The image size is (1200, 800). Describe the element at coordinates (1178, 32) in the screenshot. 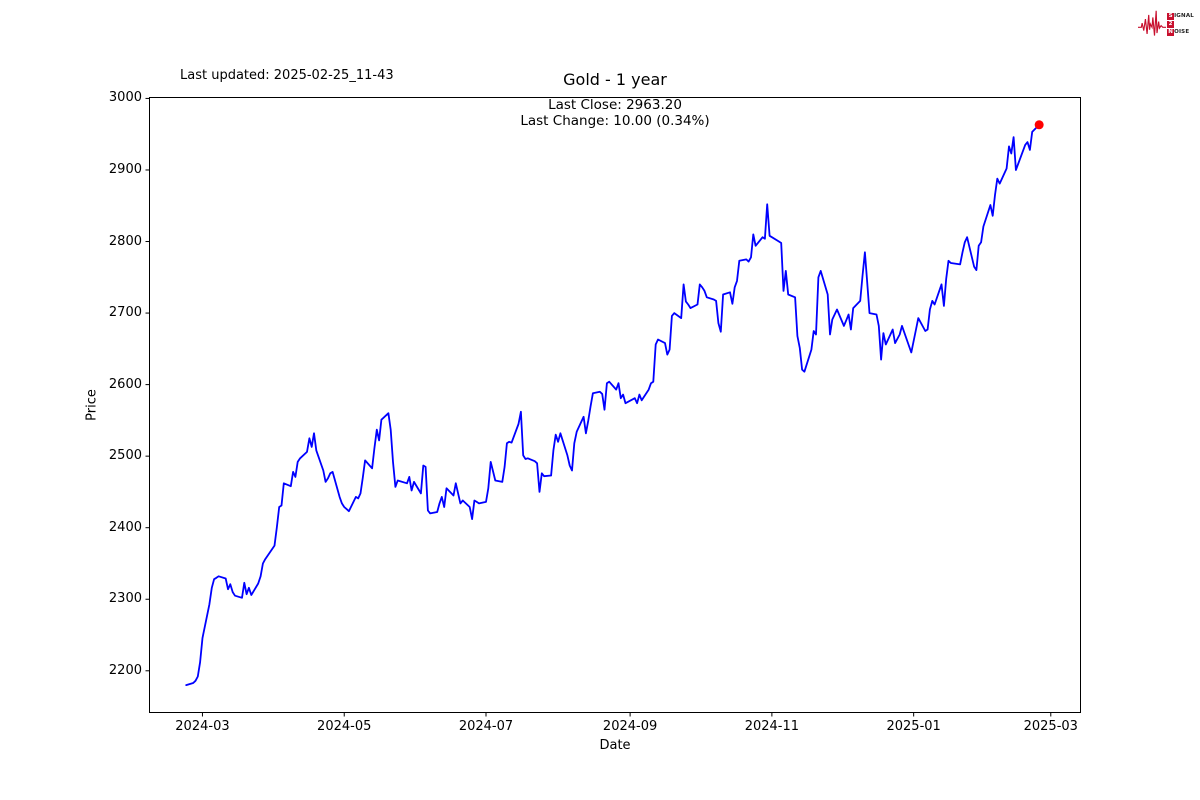

I see `logo-line-noise: N OISE` at that location.